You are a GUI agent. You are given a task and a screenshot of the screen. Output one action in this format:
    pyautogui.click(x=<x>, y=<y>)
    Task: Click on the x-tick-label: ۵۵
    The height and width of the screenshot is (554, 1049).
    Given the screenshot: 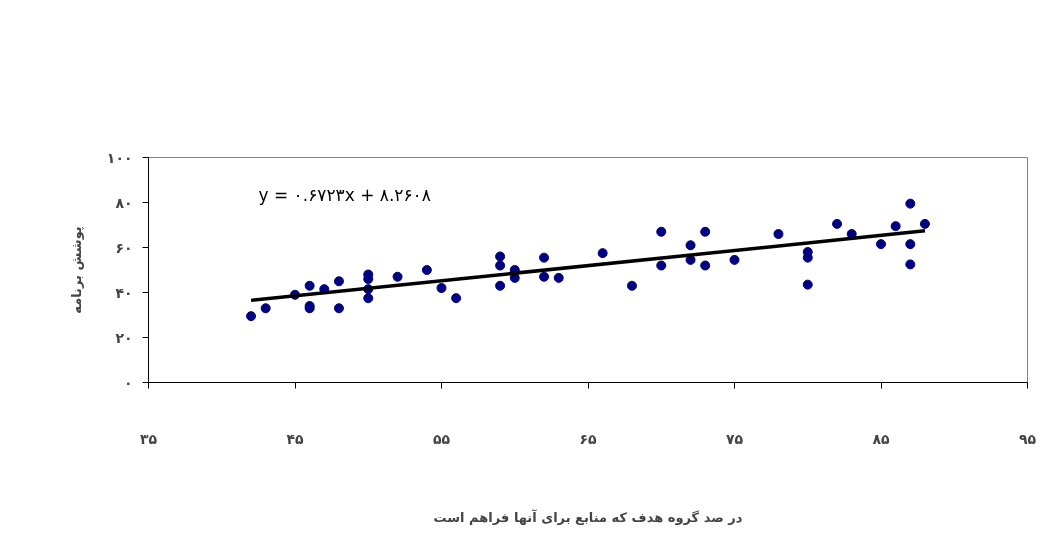 What is the action you would take?
    pyautogui.click(x=441, y=438)
    